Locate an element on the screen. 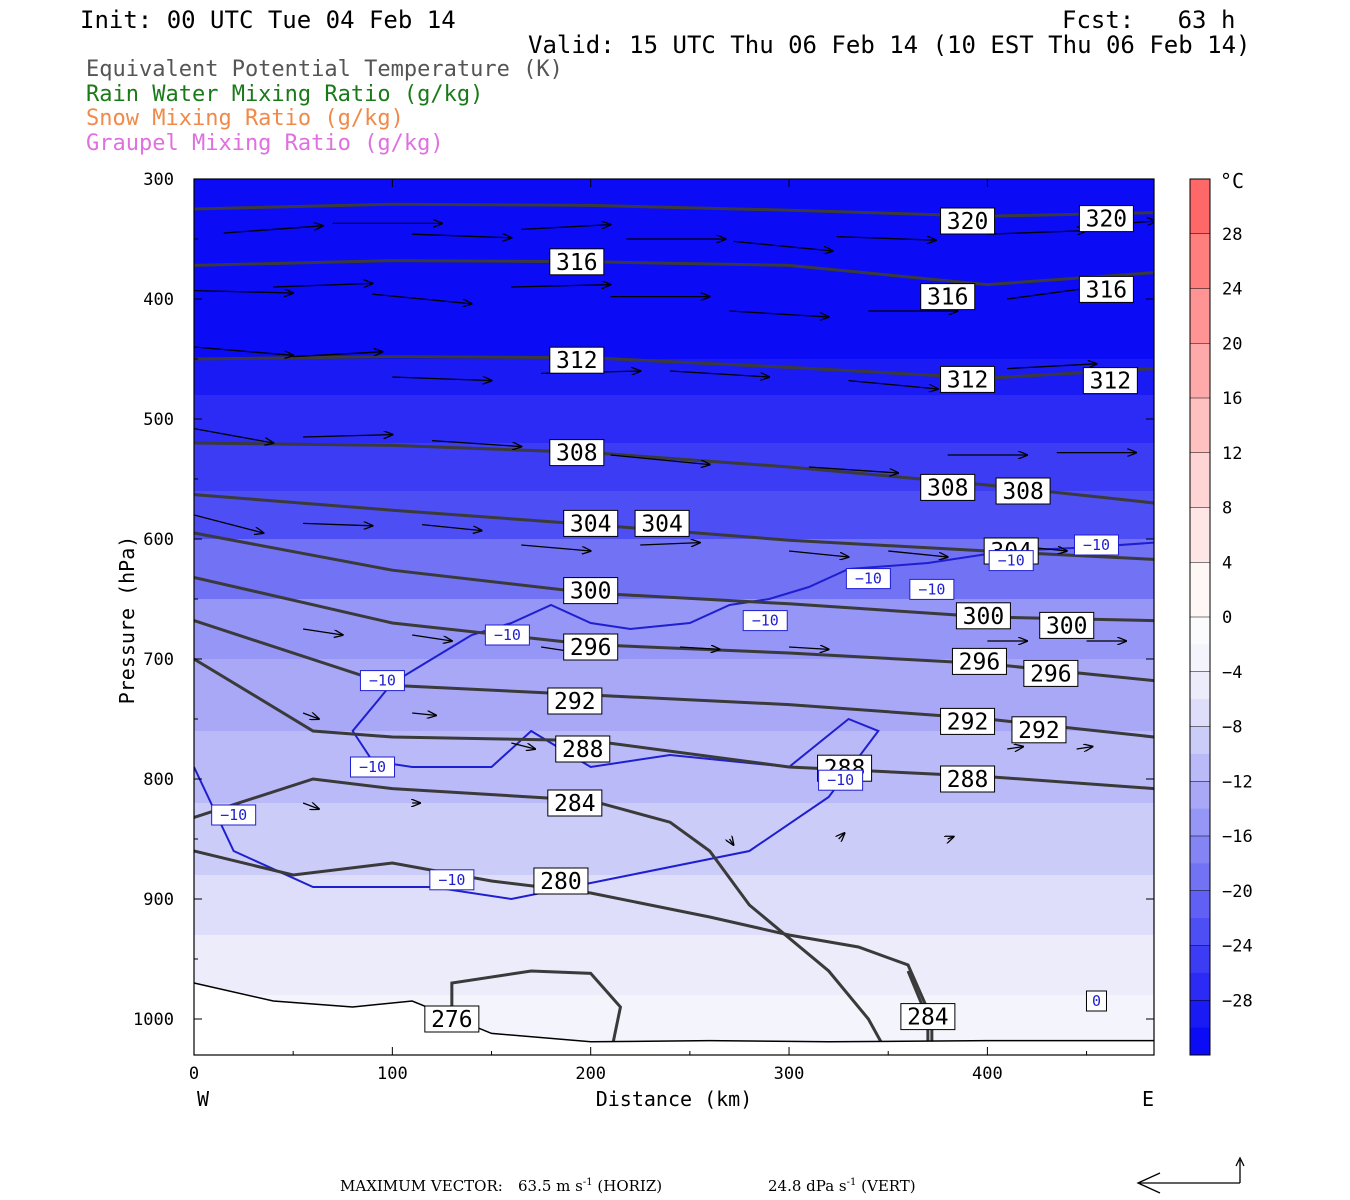 Image resolution: width=1350 pixels, height=1200 pixels. contour-label: 308 is located at coordinates (577, 453).